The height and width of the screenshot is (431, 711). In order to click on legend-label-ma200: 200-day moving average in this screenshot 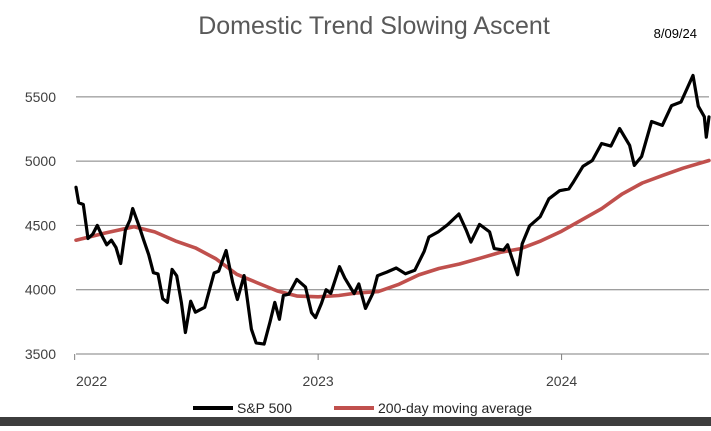, I will do `click(455, 408)`.